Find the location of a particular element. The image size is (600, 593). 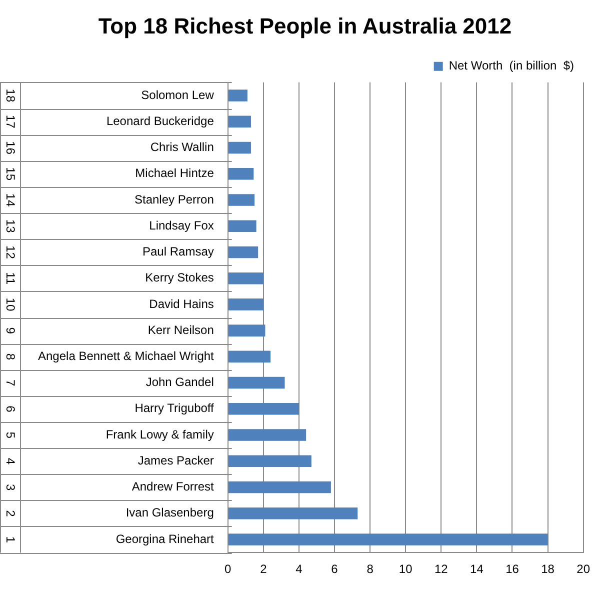

y-tick-label: Michael Hintze is located at coordinates (174, 173).